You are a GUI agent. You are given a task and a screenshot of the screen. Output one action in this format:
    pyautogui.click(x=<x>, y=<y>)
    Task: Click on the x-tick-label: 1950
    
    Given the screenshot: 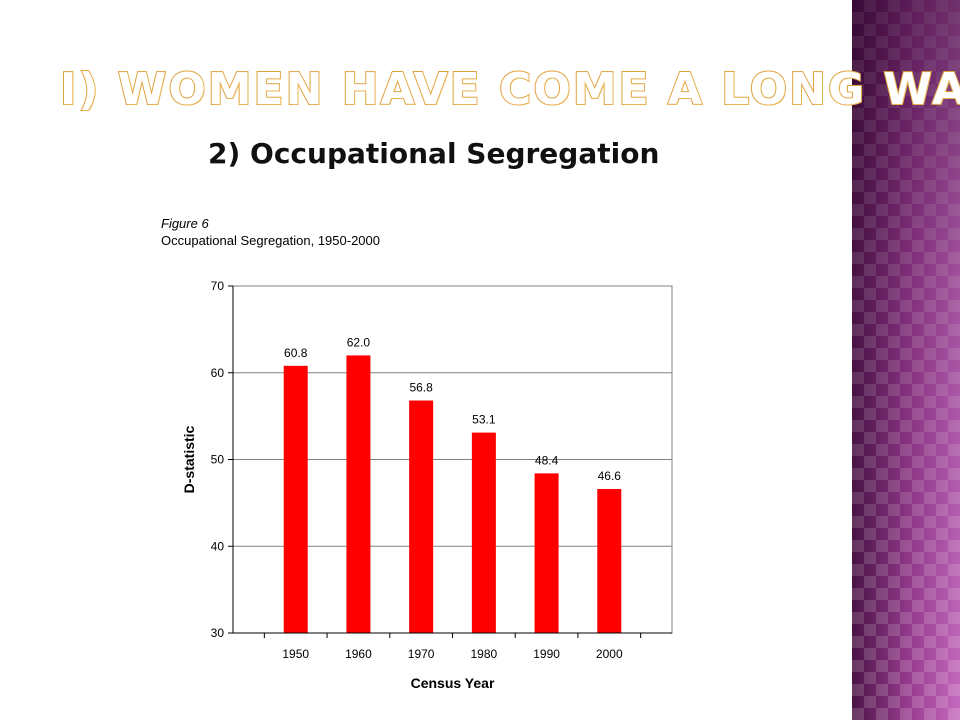 What is the action you would take?
    pyautogui.click(x=295, y=654)
    